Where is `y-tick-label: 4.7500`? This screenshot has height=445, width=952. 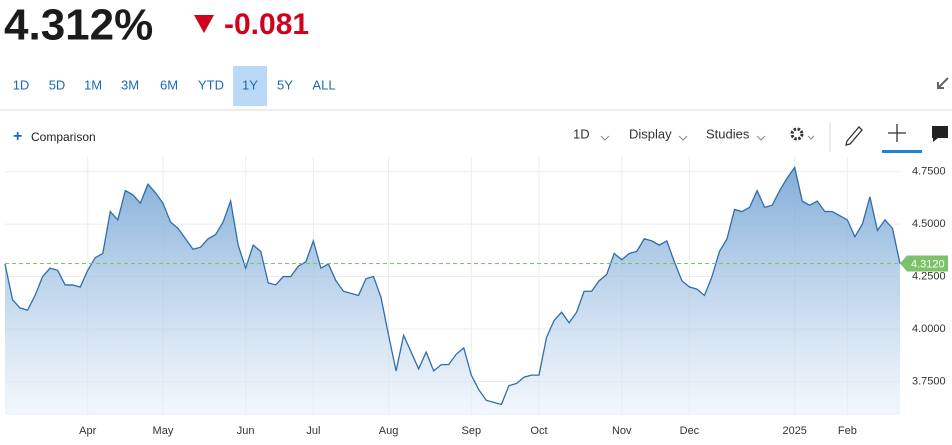 y-tick-label: 4.7500 is located at coordinates (929, 172).